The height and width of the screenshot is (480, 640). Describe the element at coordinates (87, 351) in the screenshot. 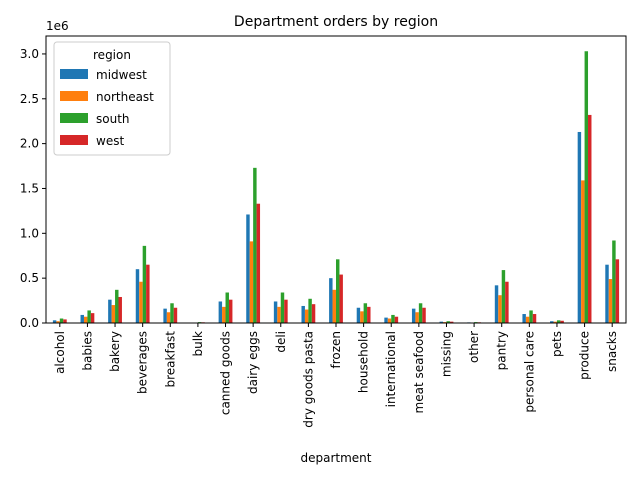

I see `x-tick-label: babies` at that location.